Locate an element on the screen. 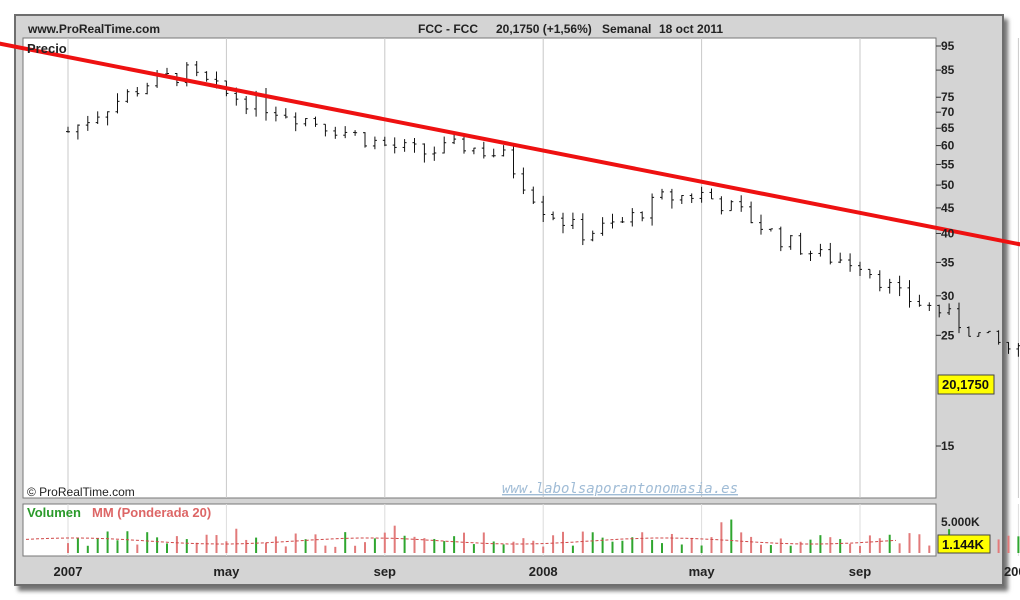  period-label: Semanal is located at coordinates (627, 29).